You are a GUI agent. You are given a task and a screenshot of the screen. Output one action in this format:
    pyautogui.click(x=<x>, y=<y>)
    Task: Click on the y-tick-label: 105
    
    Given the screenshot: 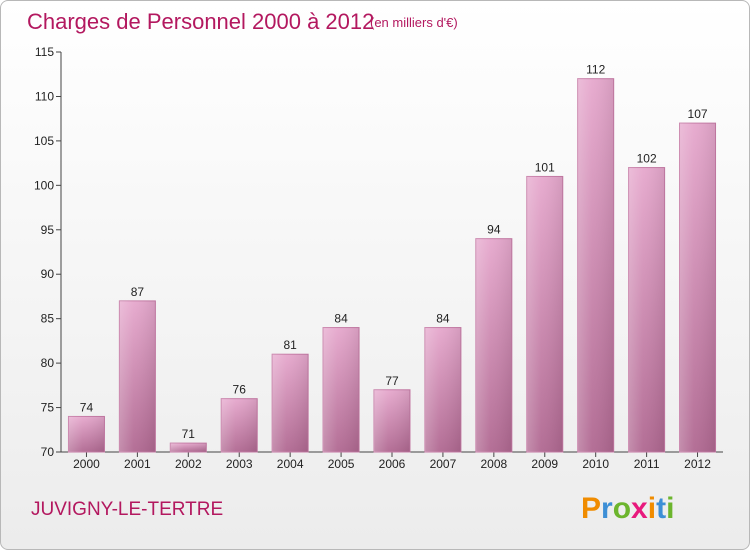 What is the action you would take?
    pyautogui.click(x=44, y=141)
    